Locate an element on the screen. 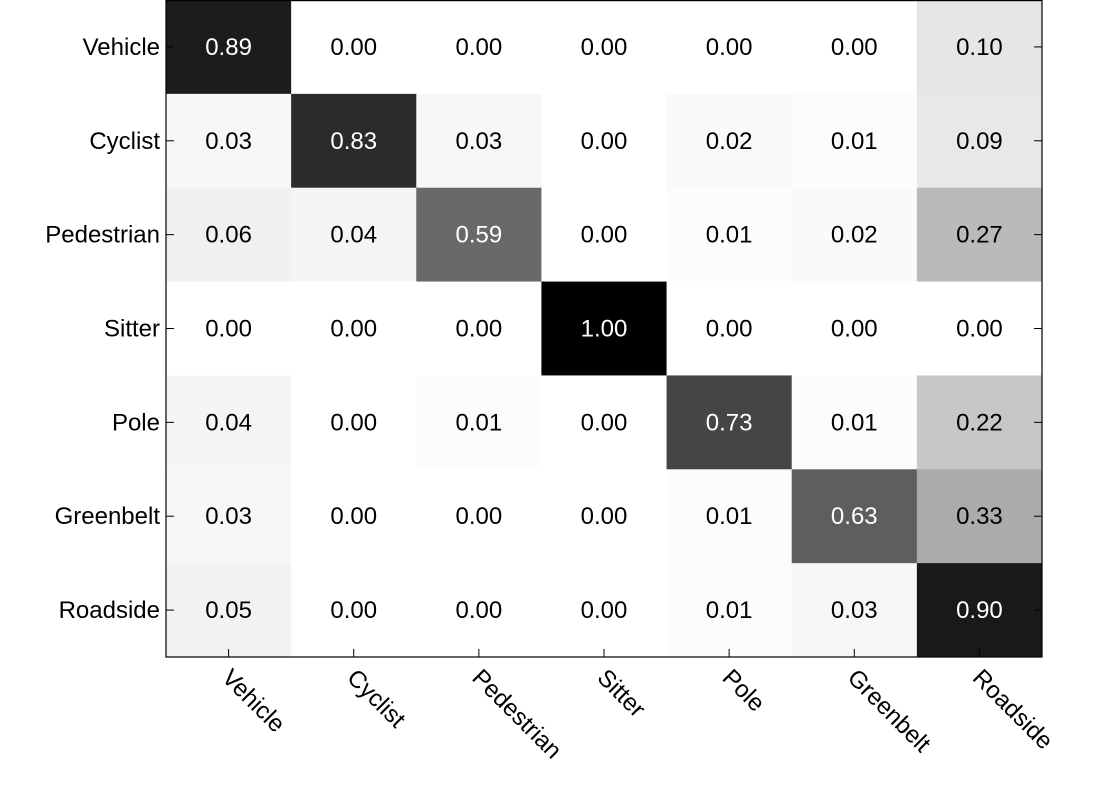  cell-roadside-vehicle is located at coordinates (229, 610).